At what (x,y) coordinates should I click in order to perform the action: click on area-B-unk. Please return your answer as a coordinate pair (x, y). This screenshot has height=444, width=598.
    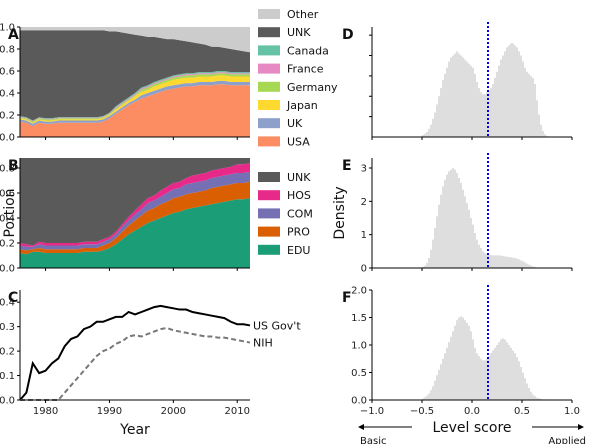
    Looking at the image, I should click on (135, 202).